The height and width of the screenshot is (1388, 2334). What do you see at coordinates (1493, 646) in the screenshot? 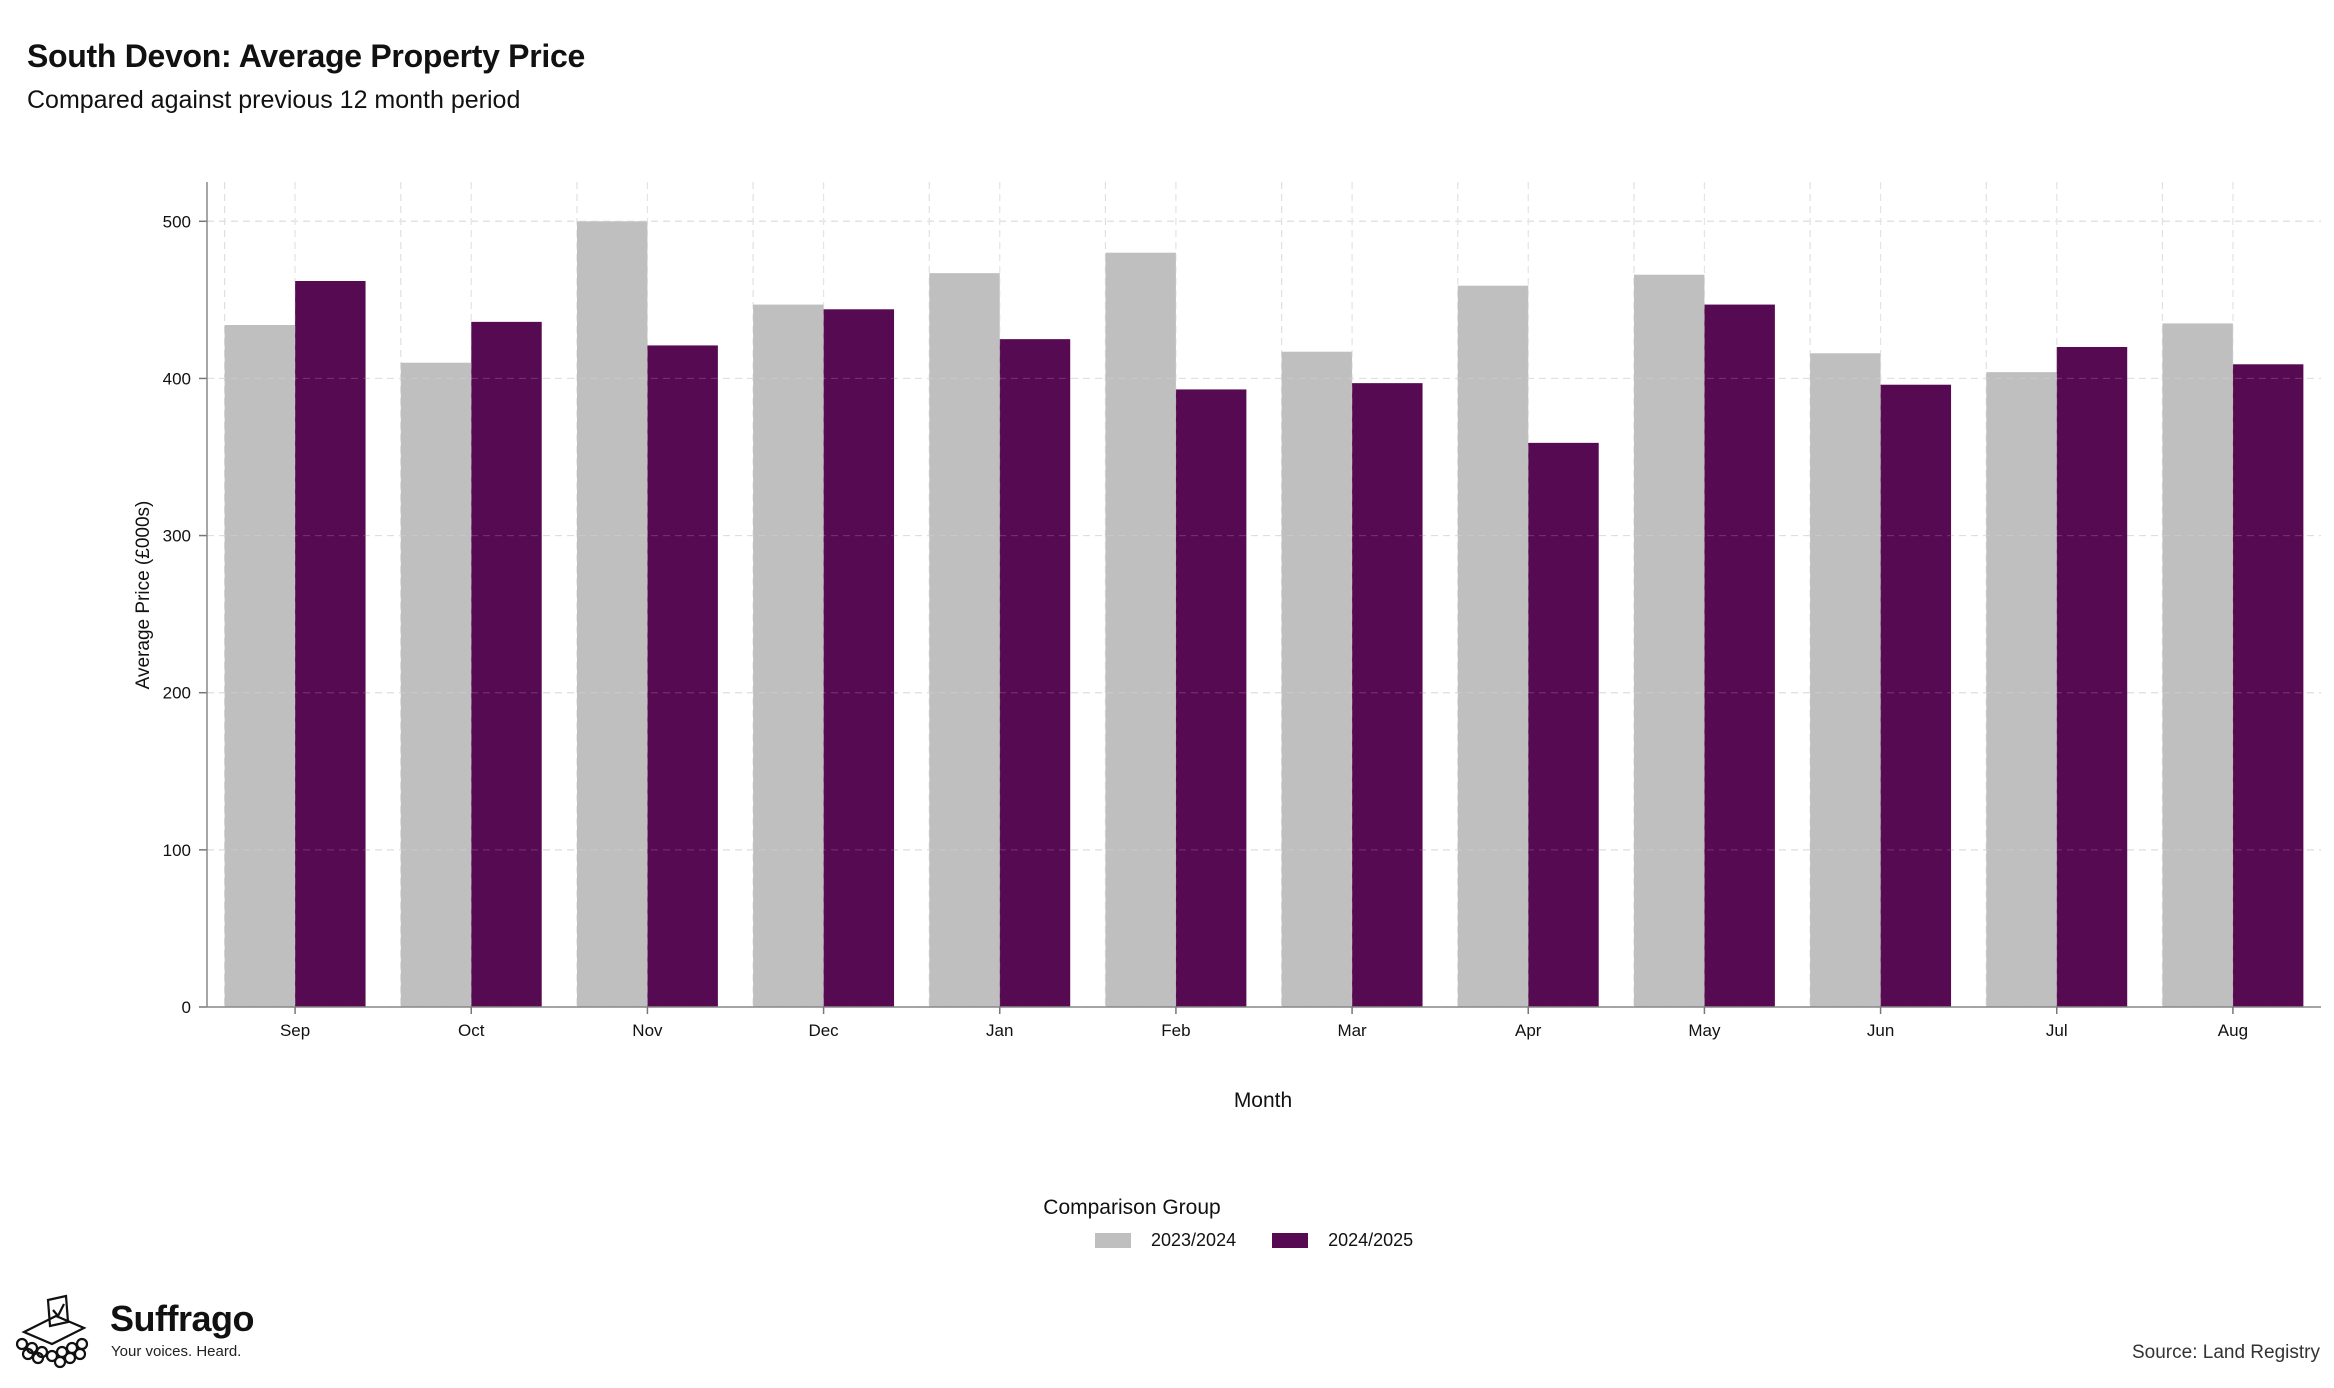
I see `bar-2023-2024-apr` at bounding box center [1493, 646].